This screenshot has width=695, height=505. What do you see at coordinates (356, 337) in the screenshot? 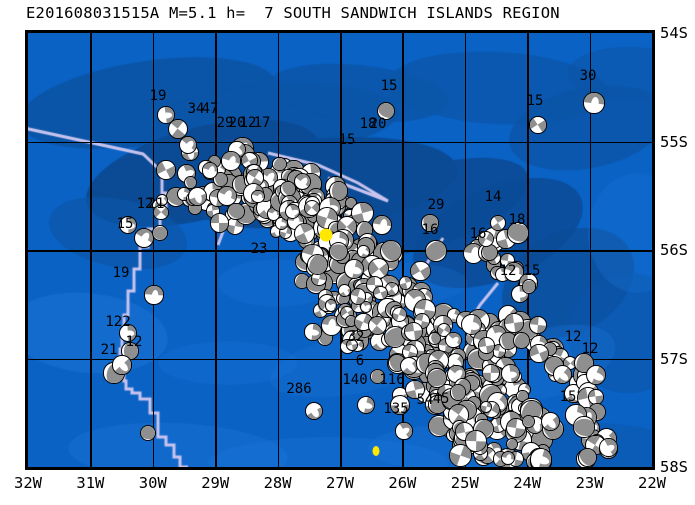
I see `event-depth-label: 32` at bounding box center [356, 337].